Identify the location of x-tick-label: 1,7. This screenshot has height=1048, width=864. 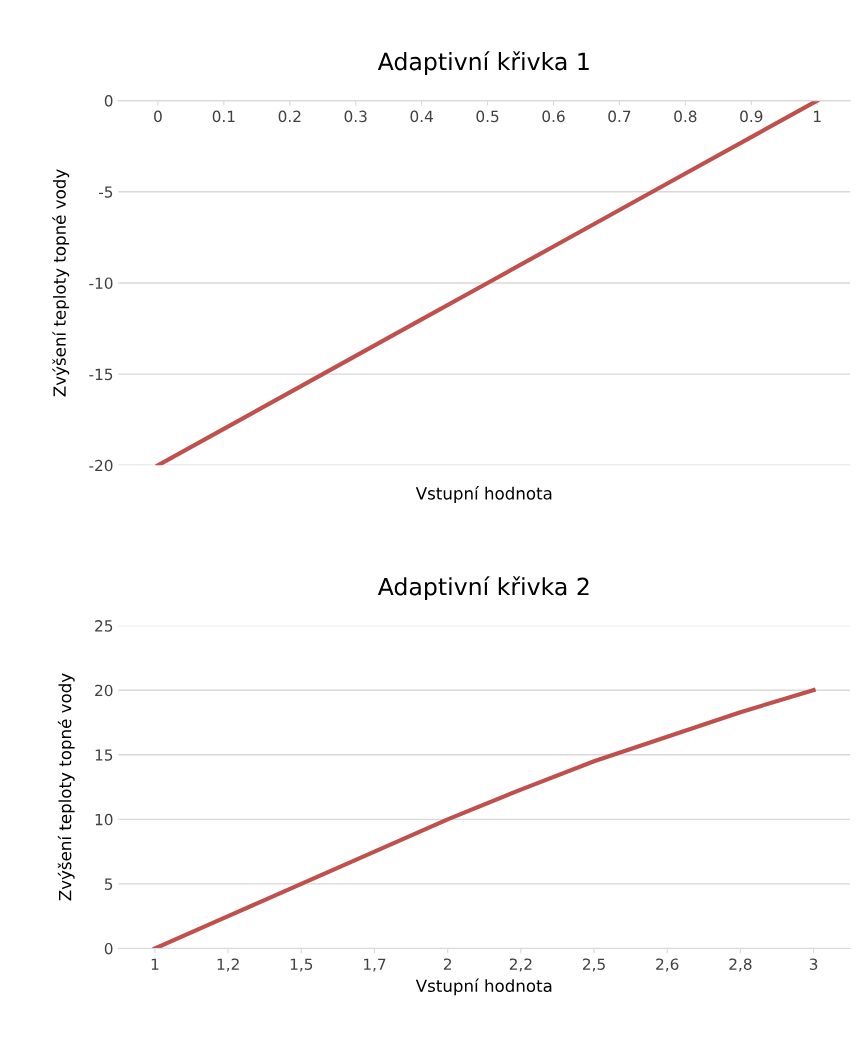
(375, 965).